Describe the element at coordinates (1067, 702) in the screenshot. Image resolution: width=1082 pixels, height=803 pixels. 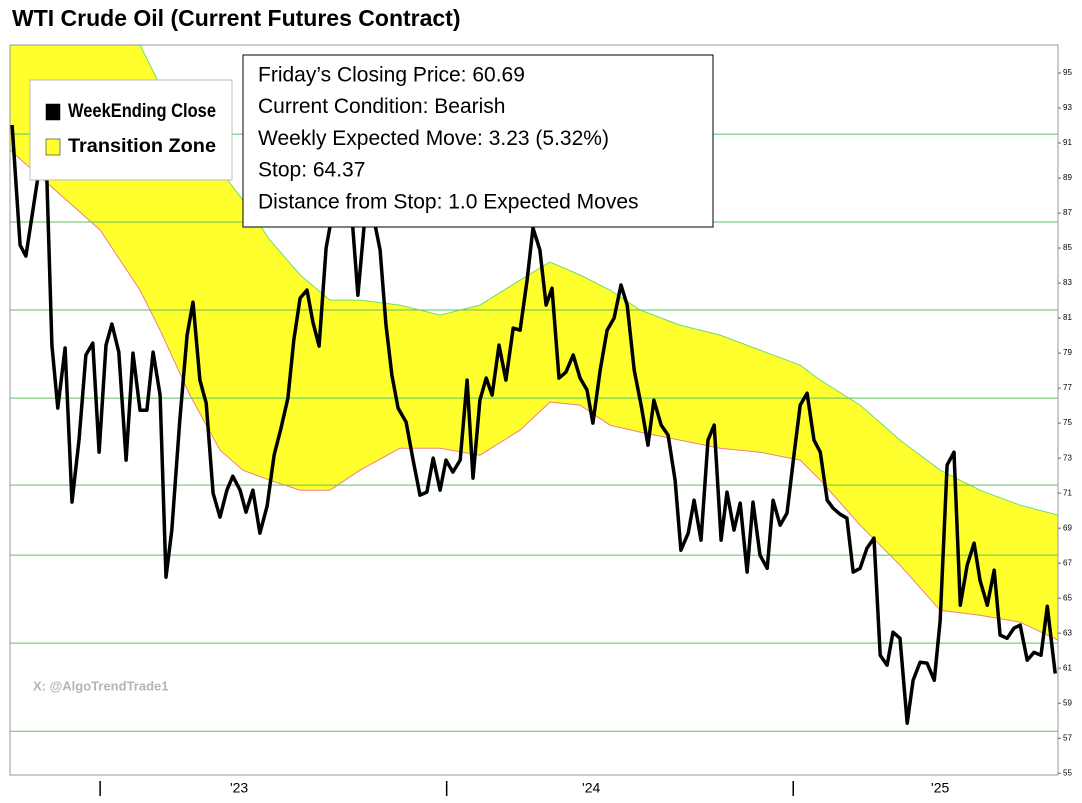
I see `y-tick-label: 59` at that location.